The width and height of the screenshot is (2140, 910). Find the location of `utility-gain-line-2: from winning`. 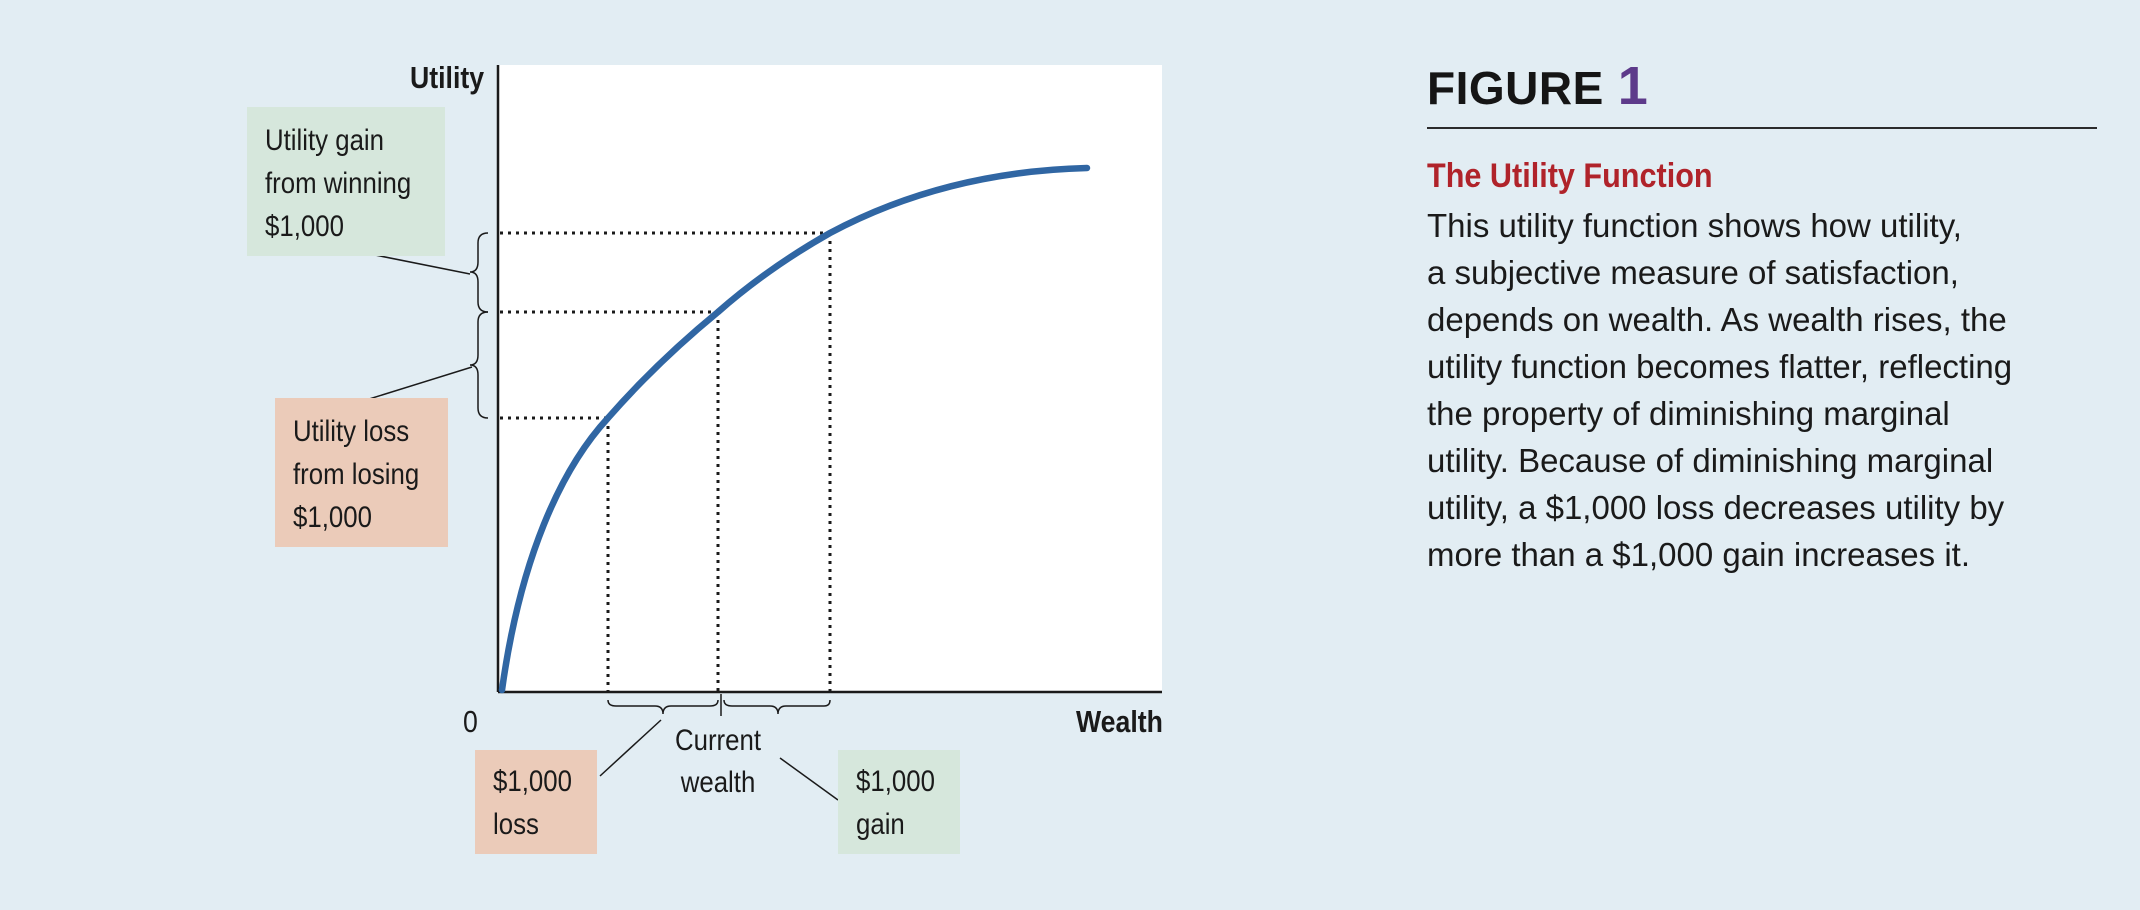

utility-gain-line-2: from winning is located at coordinates (338, 183).